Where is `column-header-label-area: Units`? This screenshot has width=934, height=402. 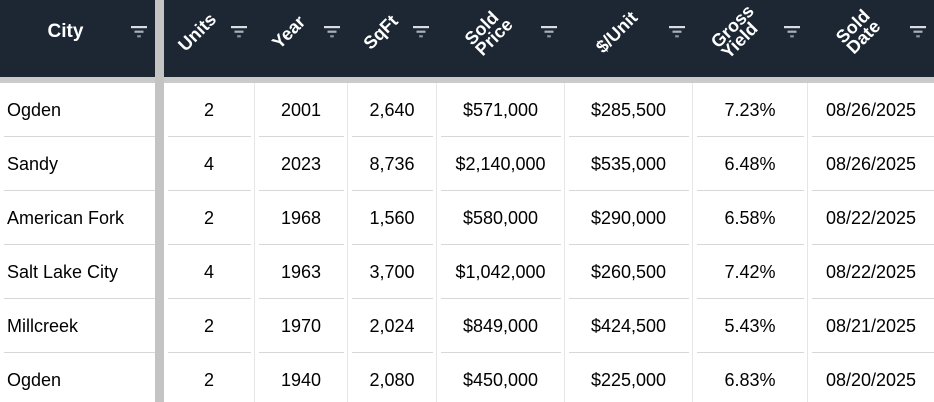 column-header-label-area: Units is located at coordinates (197, 32).